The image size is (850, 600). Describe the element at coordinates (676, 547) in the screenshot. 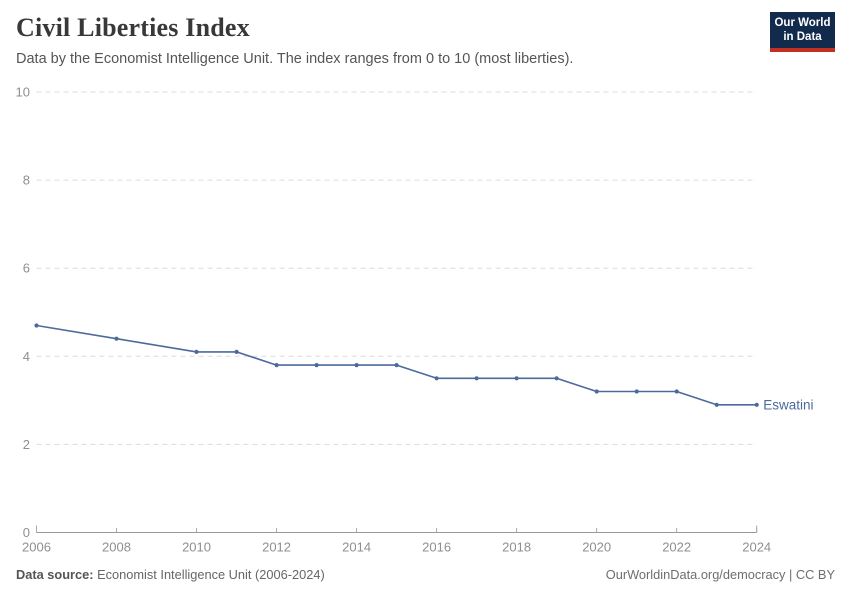

I see `x-tick-label: 2022` at that location.